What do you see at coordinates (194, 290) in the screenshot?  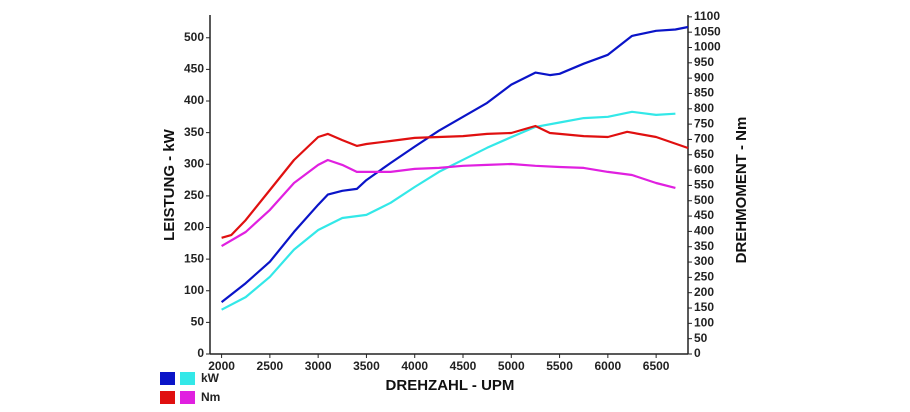 I see `y-tick-label: 100` at bounding box center [194, 290].